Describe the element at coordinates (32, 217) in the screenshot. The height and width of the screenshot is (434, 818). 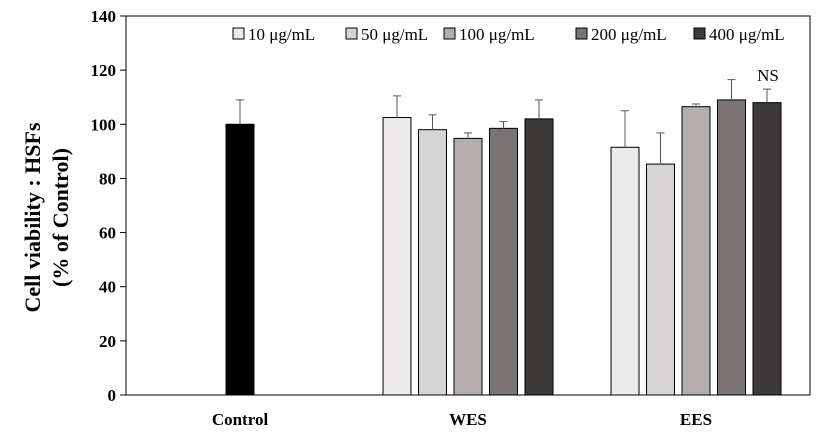
I see `y-axis-title-line-1: Cell viability : HSFs` at that location.